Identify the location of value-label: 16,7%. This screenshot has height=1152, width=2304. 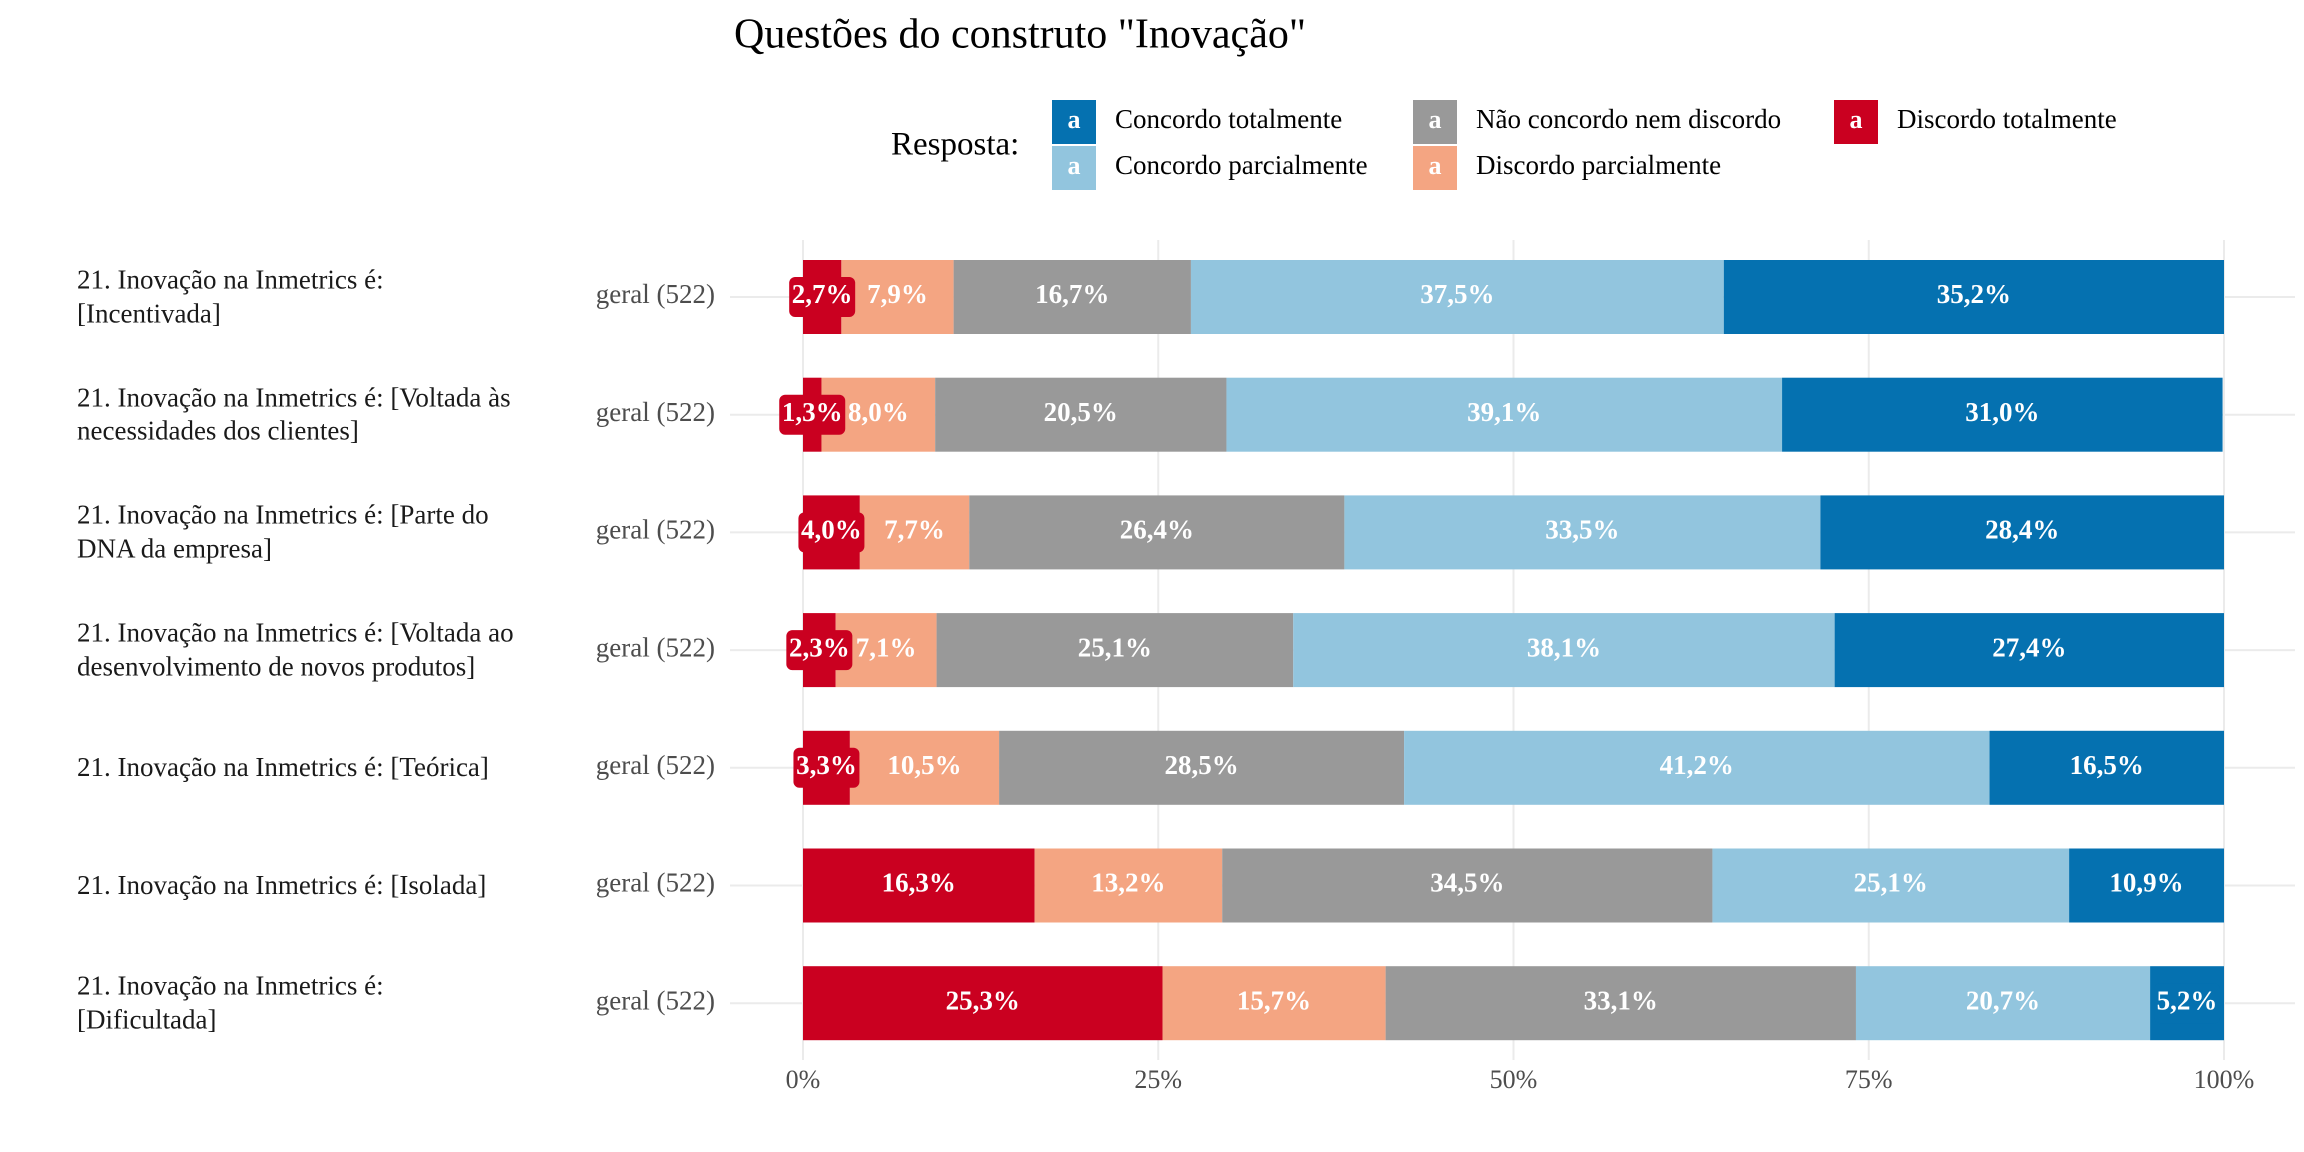
(1072, 294).